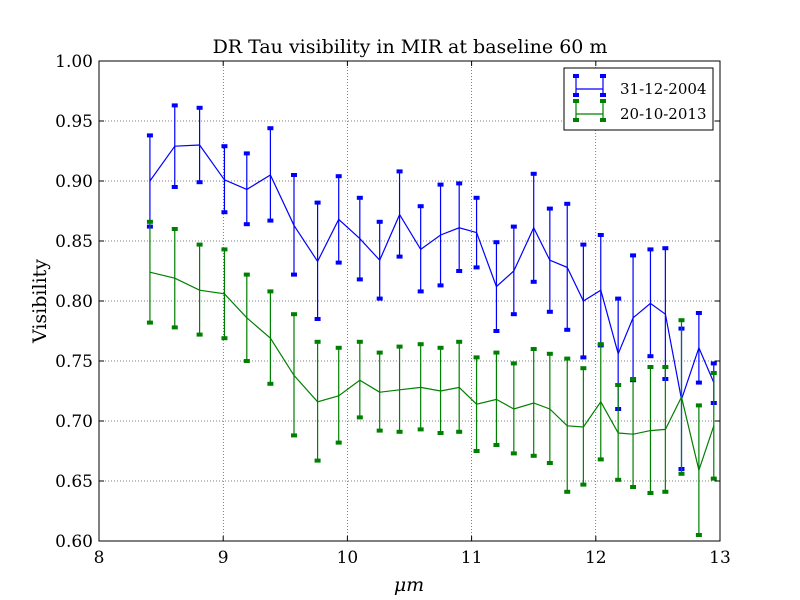 The height and width of the screenshot is (600, 800). I want to click on x-tick-label: 10, so click(348, 558).